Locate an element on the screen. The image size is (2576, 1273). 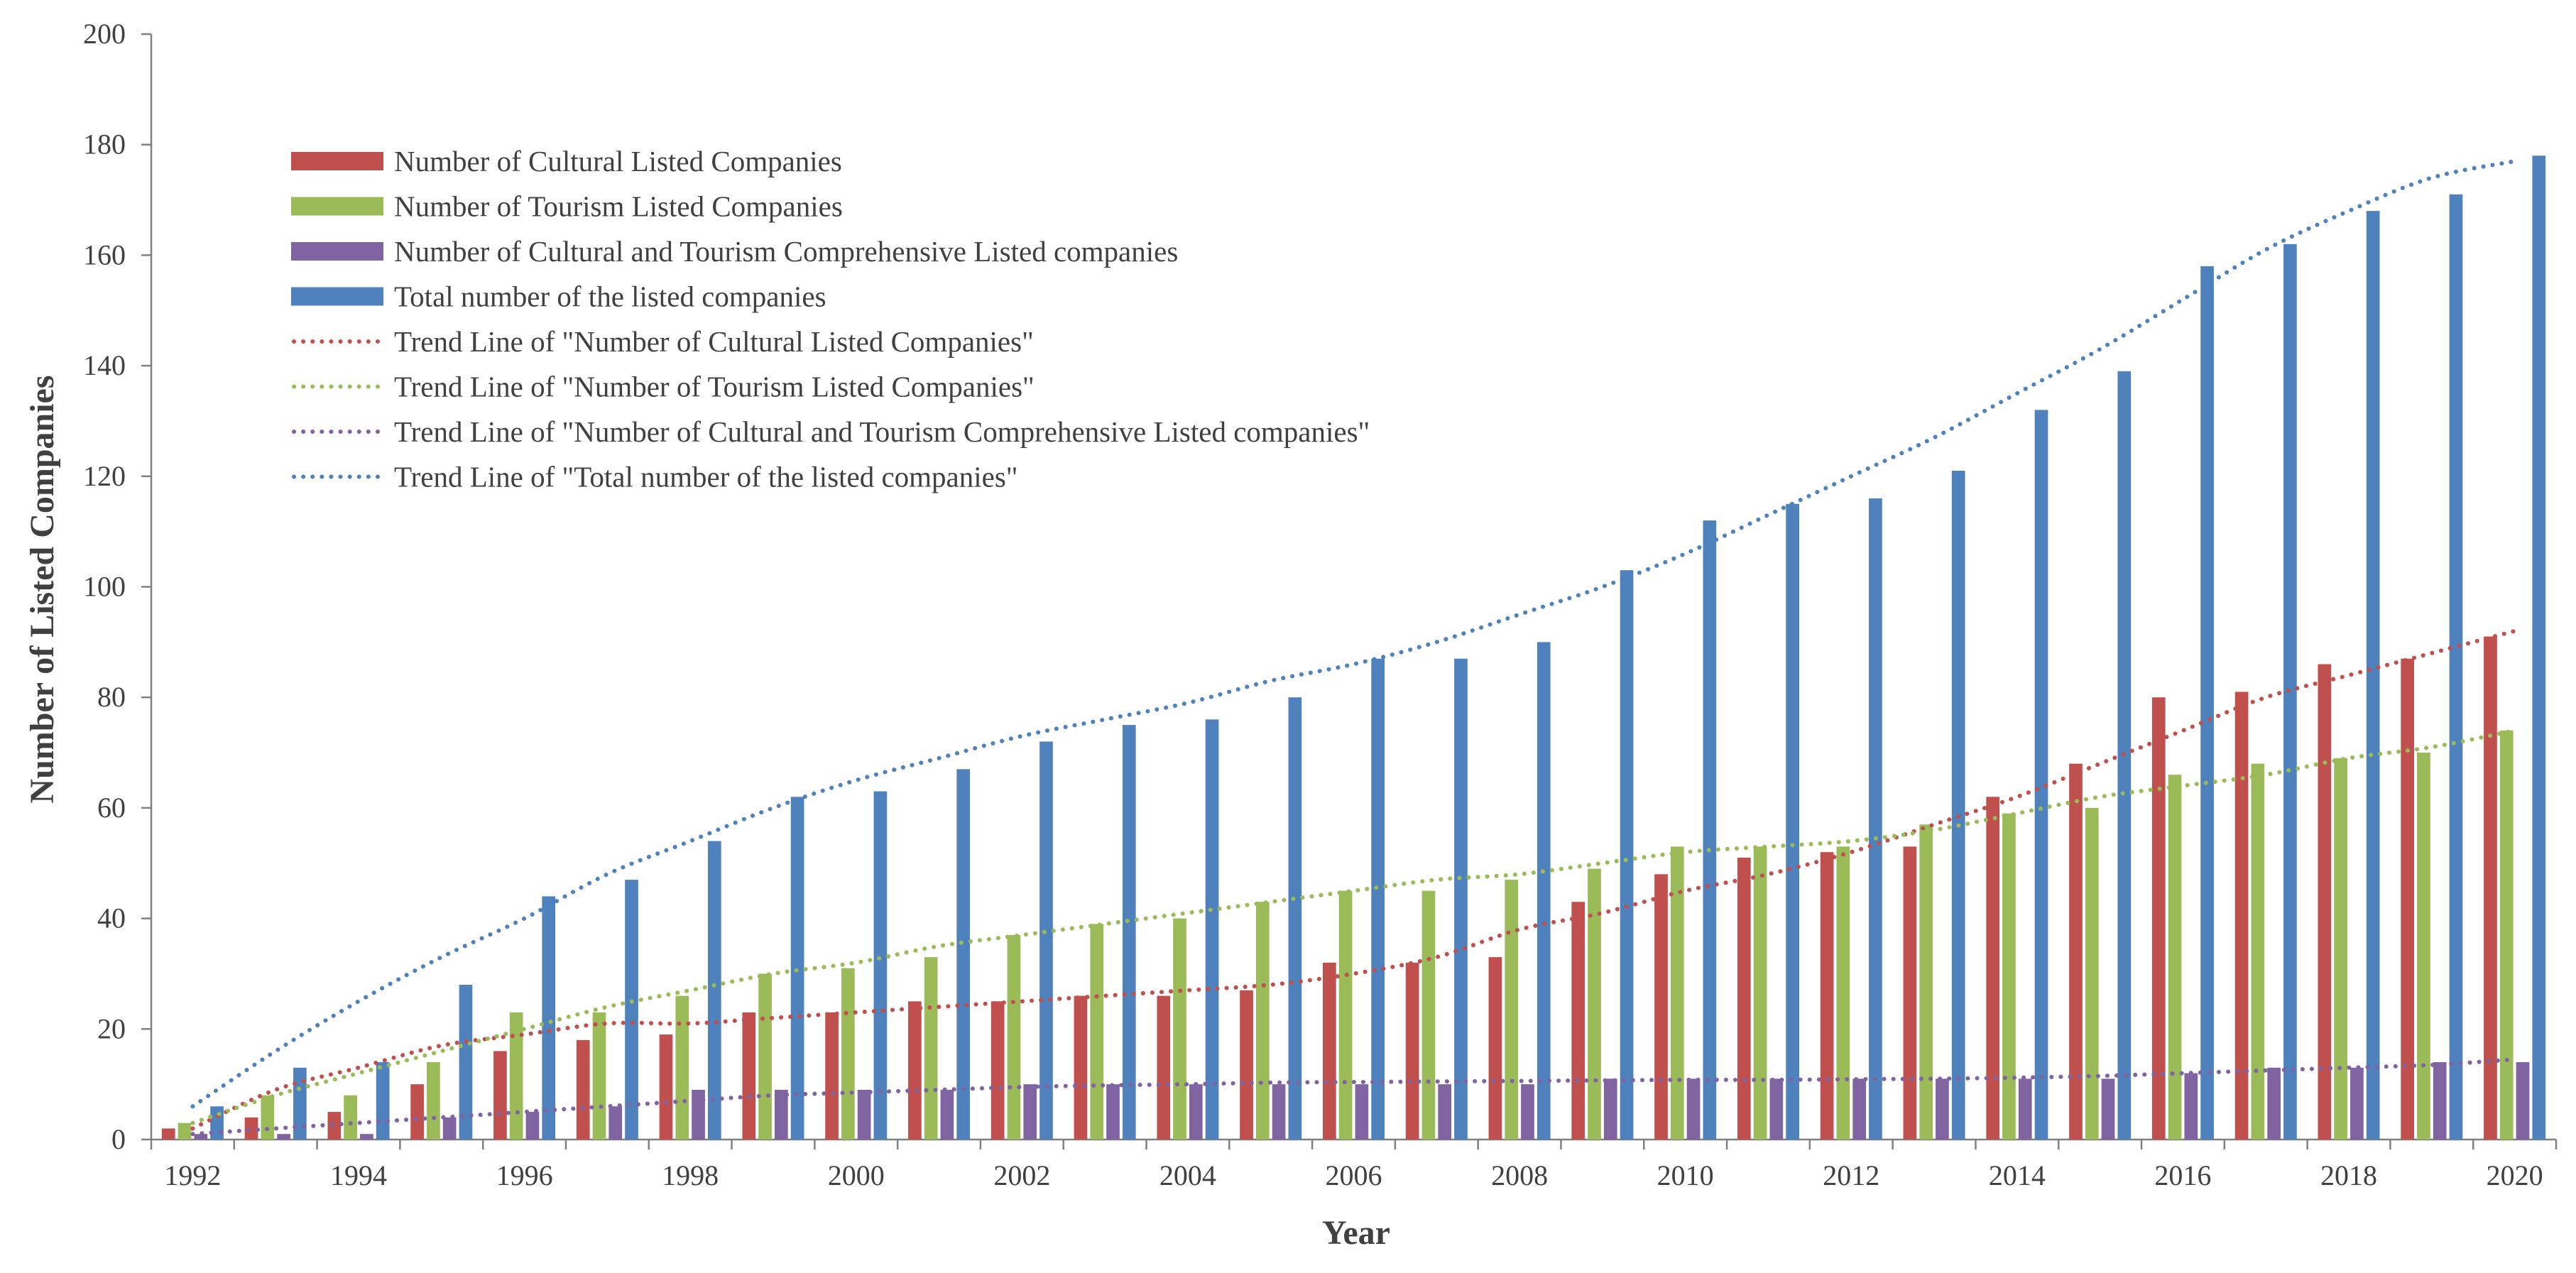
y-tick-label: 0 is located at coordinates (118, 1139).